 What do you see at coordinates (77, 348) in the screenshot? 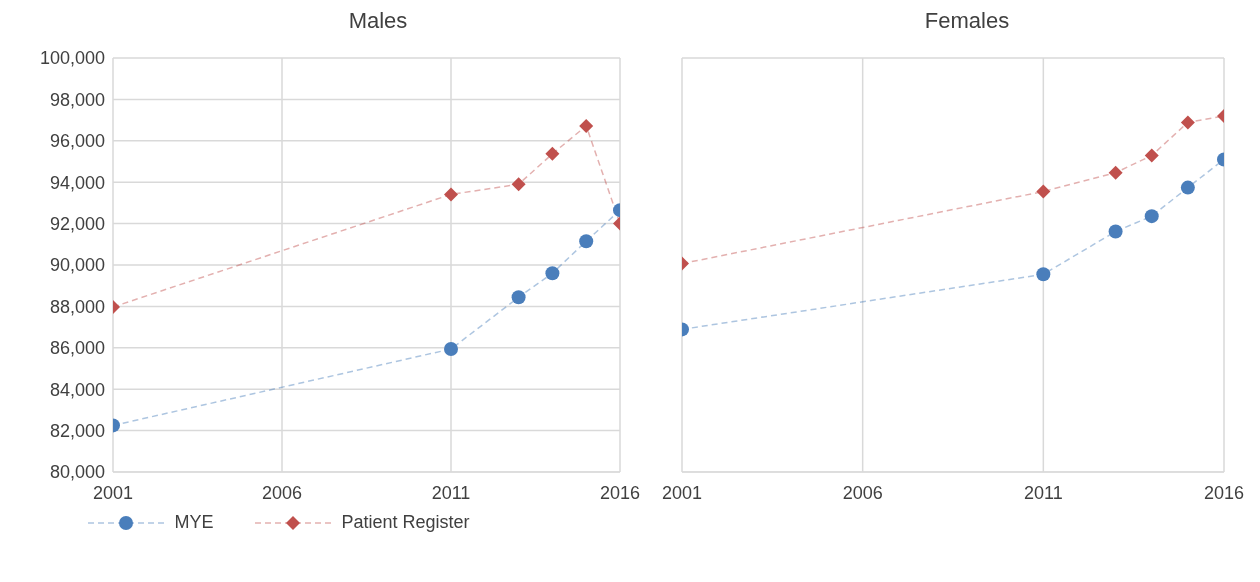
I see `y-tick-label: 86,000` at bounding box center [77, 348].